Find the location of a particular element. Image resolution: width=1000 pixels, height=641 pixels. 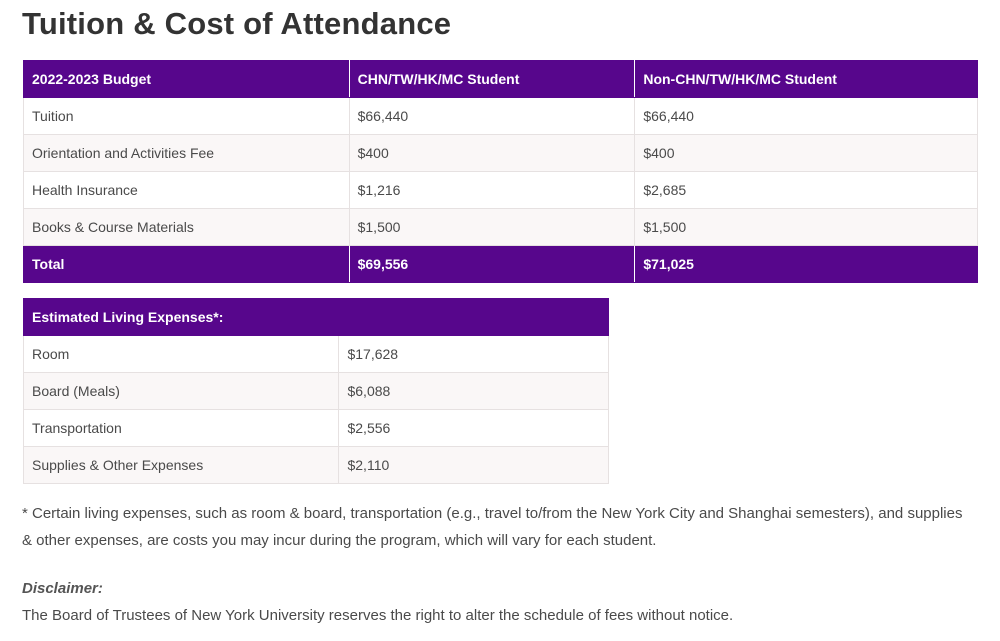

table-row: Room $17,628 is located at coordinates (315, 354).